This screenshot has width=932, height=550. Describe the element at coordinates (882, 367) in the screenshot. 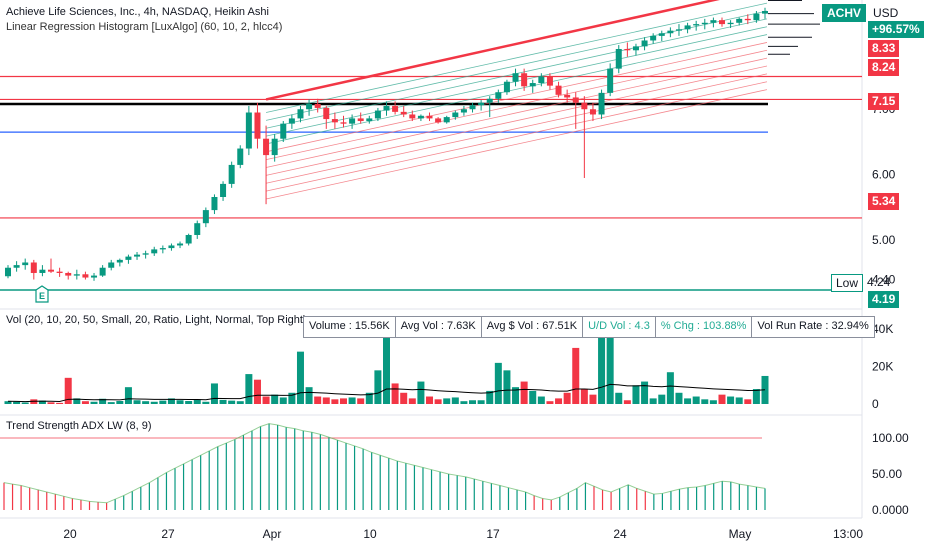

I see `volume-tick-label: 20K` at that location.